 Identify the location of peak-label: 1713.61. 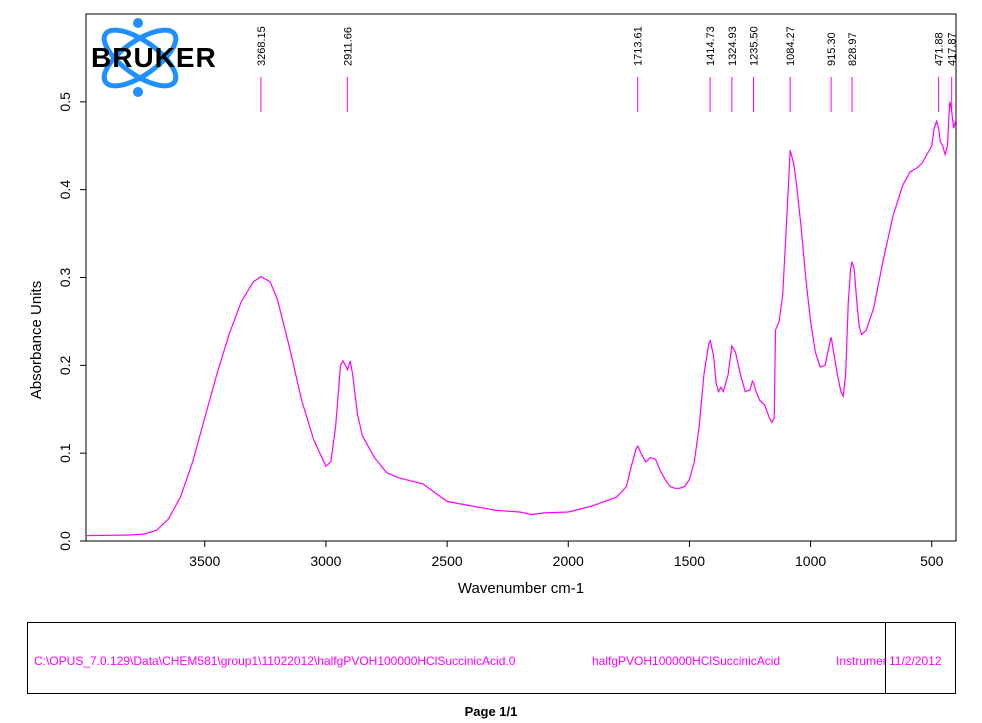
(639, 46).